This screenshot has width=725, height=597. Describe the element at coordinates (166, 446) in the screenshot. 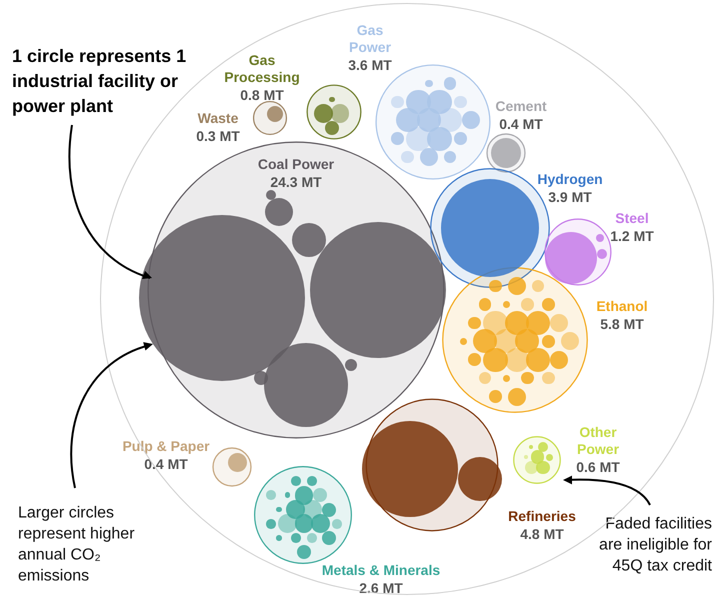

I see `category-label: Pulp & Paper` at that location.